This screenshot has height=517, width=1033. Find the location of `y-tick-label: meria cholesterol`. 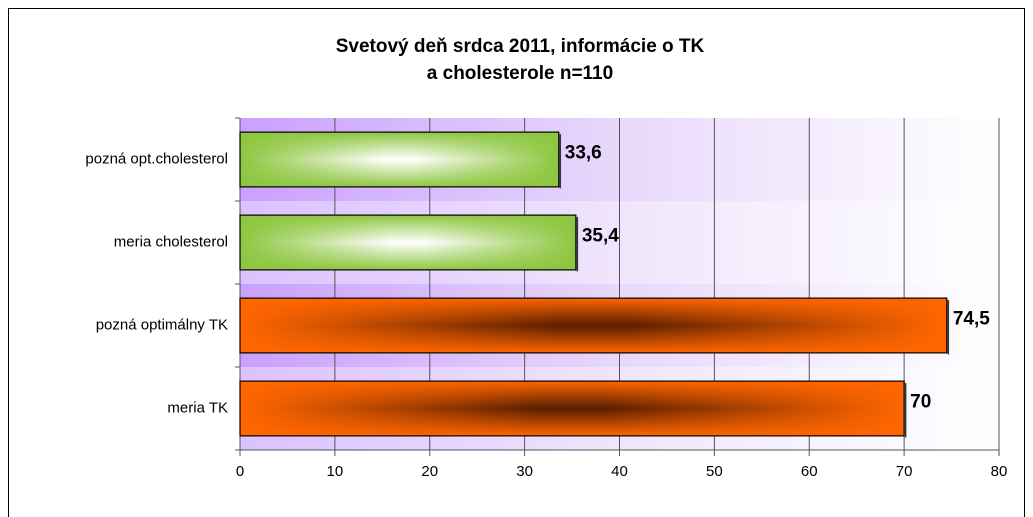

y-tick-label: meria cholesterol is located at coordinates (171, 241).